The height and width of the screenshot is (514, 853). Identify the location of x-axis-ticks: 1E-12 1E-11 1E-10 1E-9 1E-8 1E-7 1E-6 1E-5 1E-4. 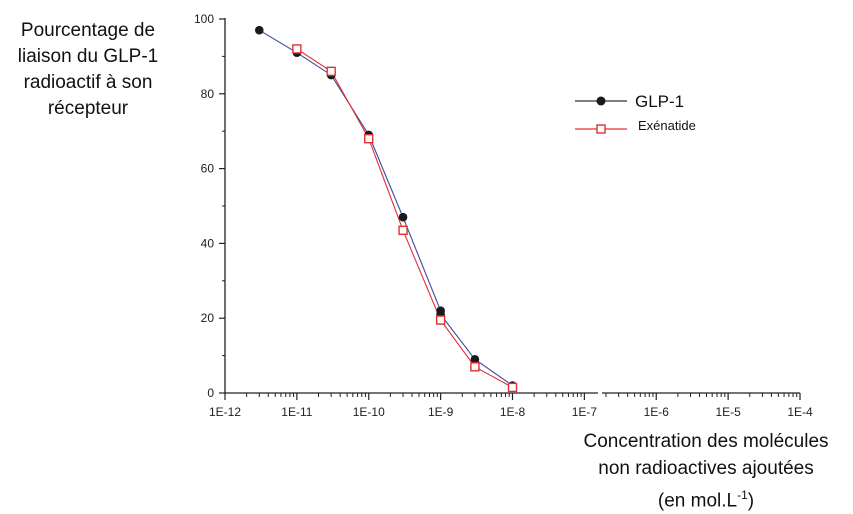
(511, 405).